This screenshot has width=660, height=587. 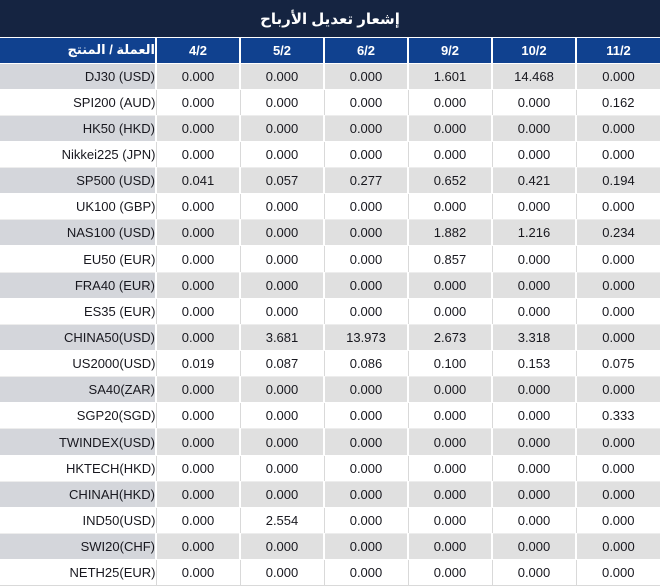 What do you see at coordinates (78, 416) in the screenshot?
I see `product-name-cell: SGP20(SGD)` at bounding box center [78, 416].